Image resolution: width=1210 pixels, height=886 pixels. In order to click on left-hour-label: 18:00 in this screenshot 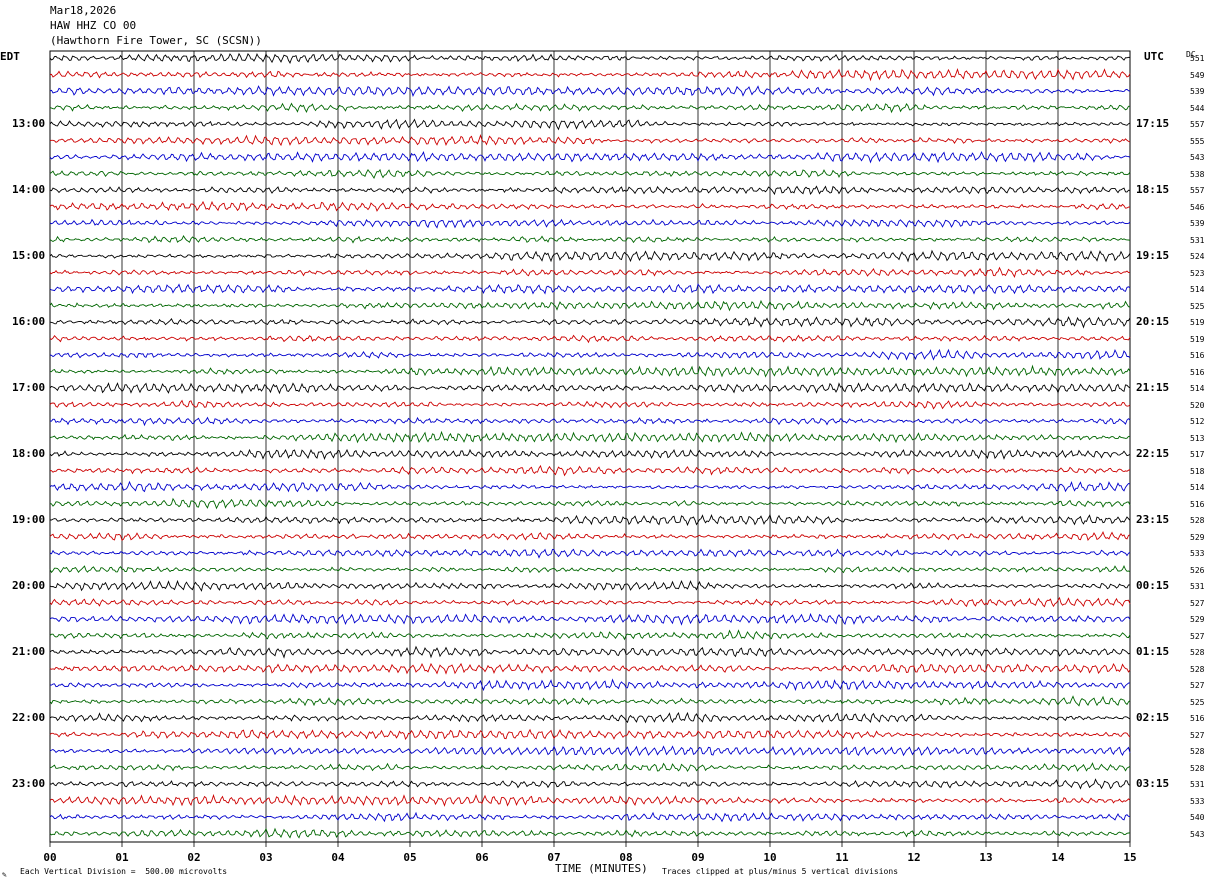, I will do `click(29, 453)`.